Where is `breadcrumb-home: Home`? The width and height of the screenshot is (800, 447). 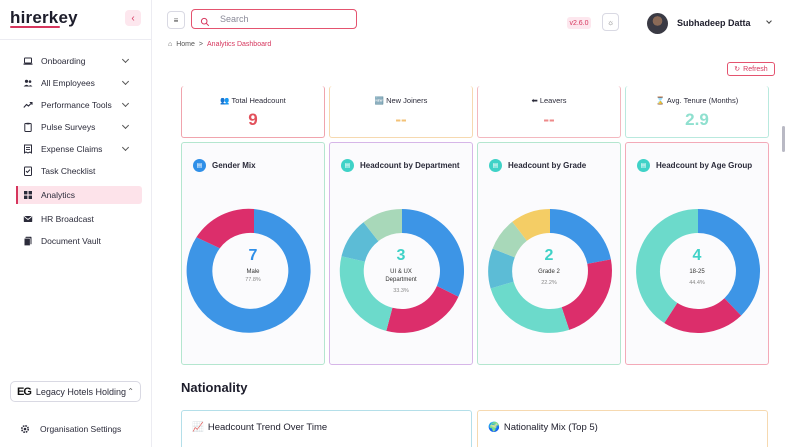 breadcrumb-home: Home is located at coordinates (185, 44).